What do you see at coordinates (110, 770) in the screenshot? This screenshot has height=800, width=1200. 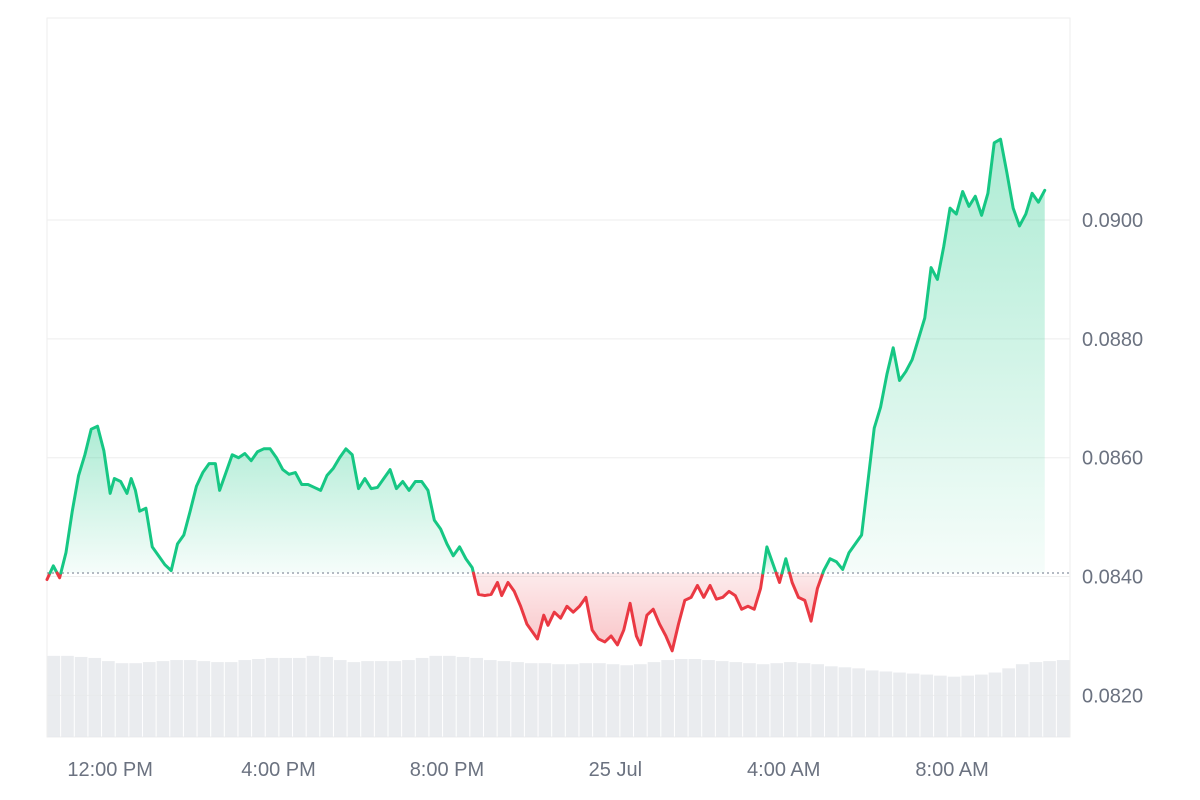 I see `x-tick-label: 12:00 PM` at bounding box center [110, 770].